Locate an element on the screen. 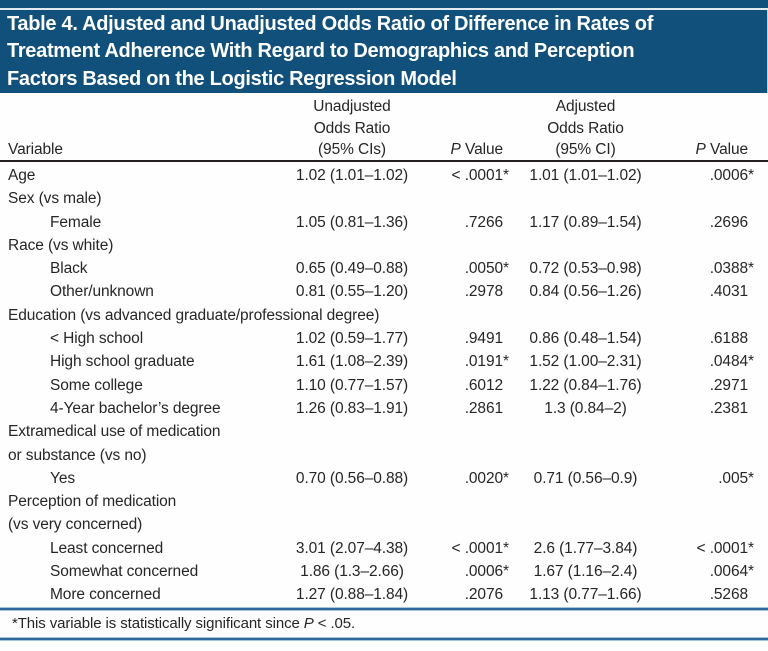 This screenshot has height=651, width=768. cell-p-value-adjusted: .0388* is located at coordinates (731, 269).